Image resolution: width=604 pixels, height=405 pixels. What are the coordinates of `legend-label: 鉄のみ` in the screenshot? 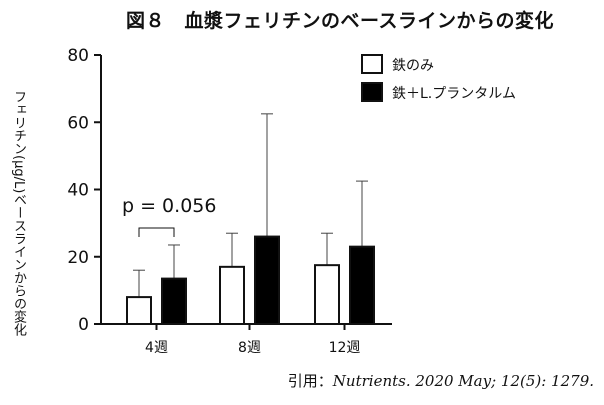 It's located at (413, 66).